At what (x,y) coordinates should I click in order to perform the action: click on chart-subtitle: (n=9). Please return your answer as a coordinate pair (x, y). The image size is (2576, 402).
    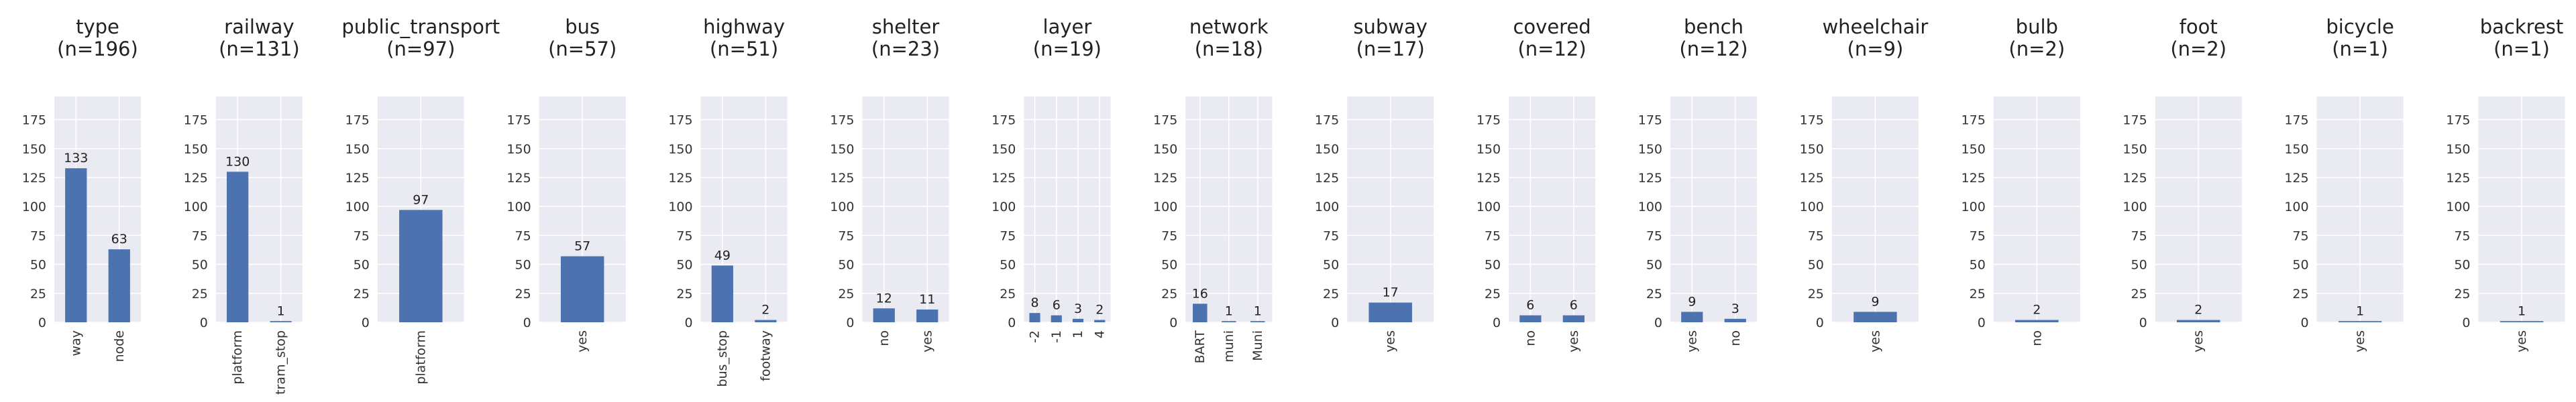
    Looking at the image, I should click on (1875, 49).